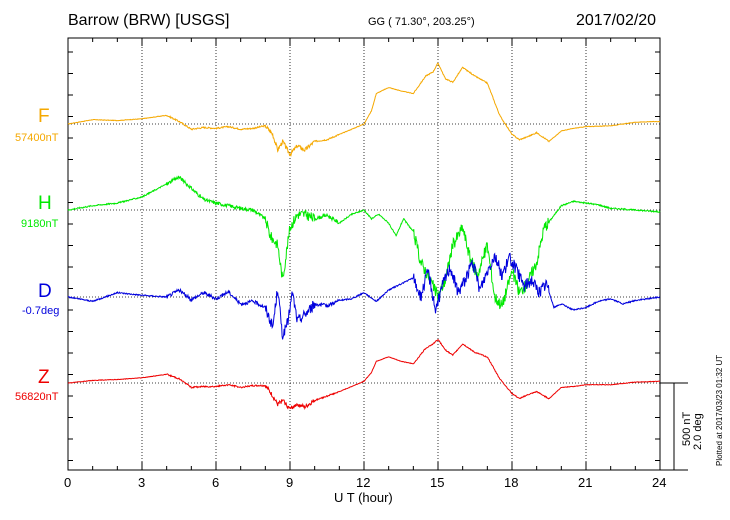  Describe the element at coordinates (44, 116) in the screenshot. I see `series-label-f: F` at that location.